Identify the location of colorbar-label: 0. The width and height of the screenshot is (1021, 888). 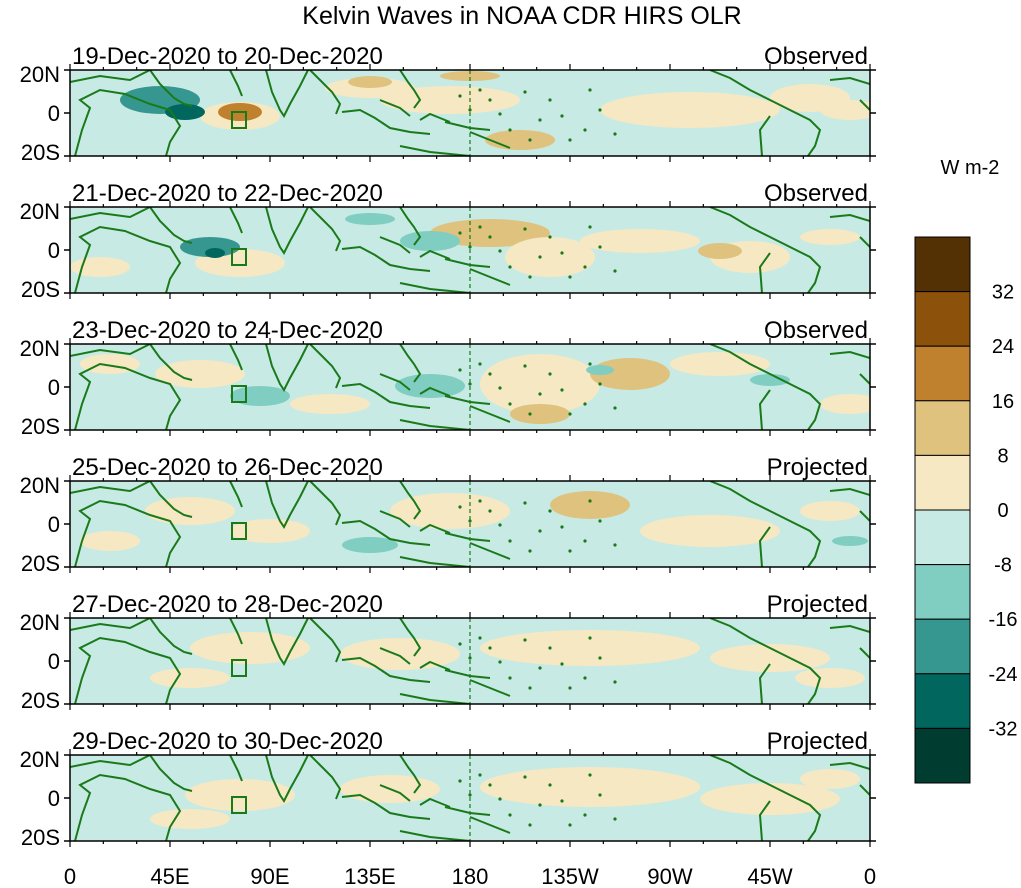
(1002, 511).